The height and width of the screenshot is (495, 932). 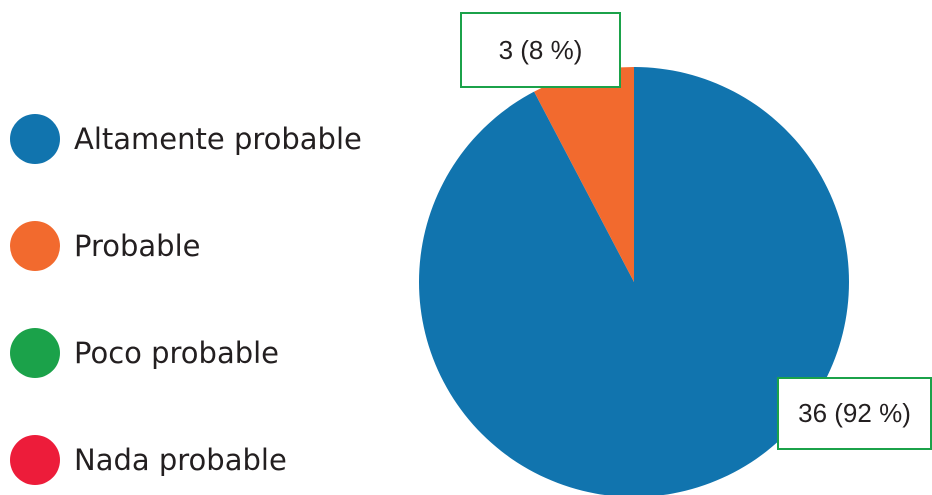 What do you see at coordinates (584, 174) in the screenshot?
I see `pie-slice-probable` at bounding box center [584, 174].